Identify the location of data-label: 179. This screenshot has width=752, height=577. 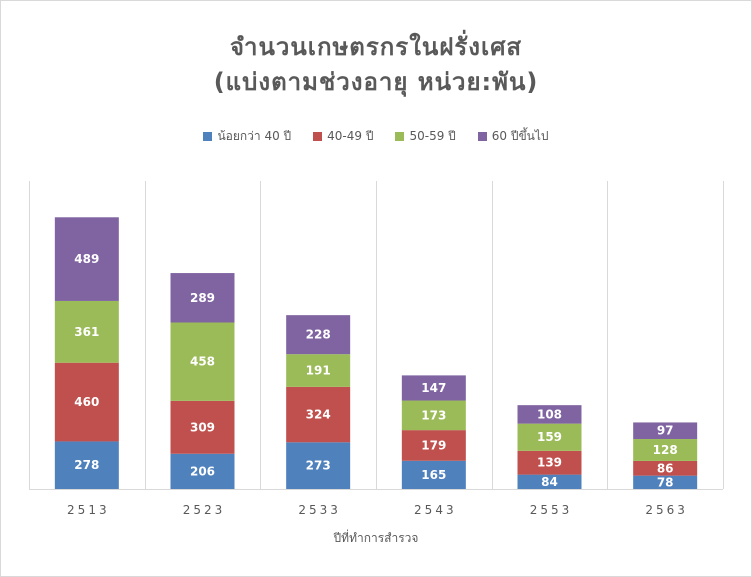
(433, 445).